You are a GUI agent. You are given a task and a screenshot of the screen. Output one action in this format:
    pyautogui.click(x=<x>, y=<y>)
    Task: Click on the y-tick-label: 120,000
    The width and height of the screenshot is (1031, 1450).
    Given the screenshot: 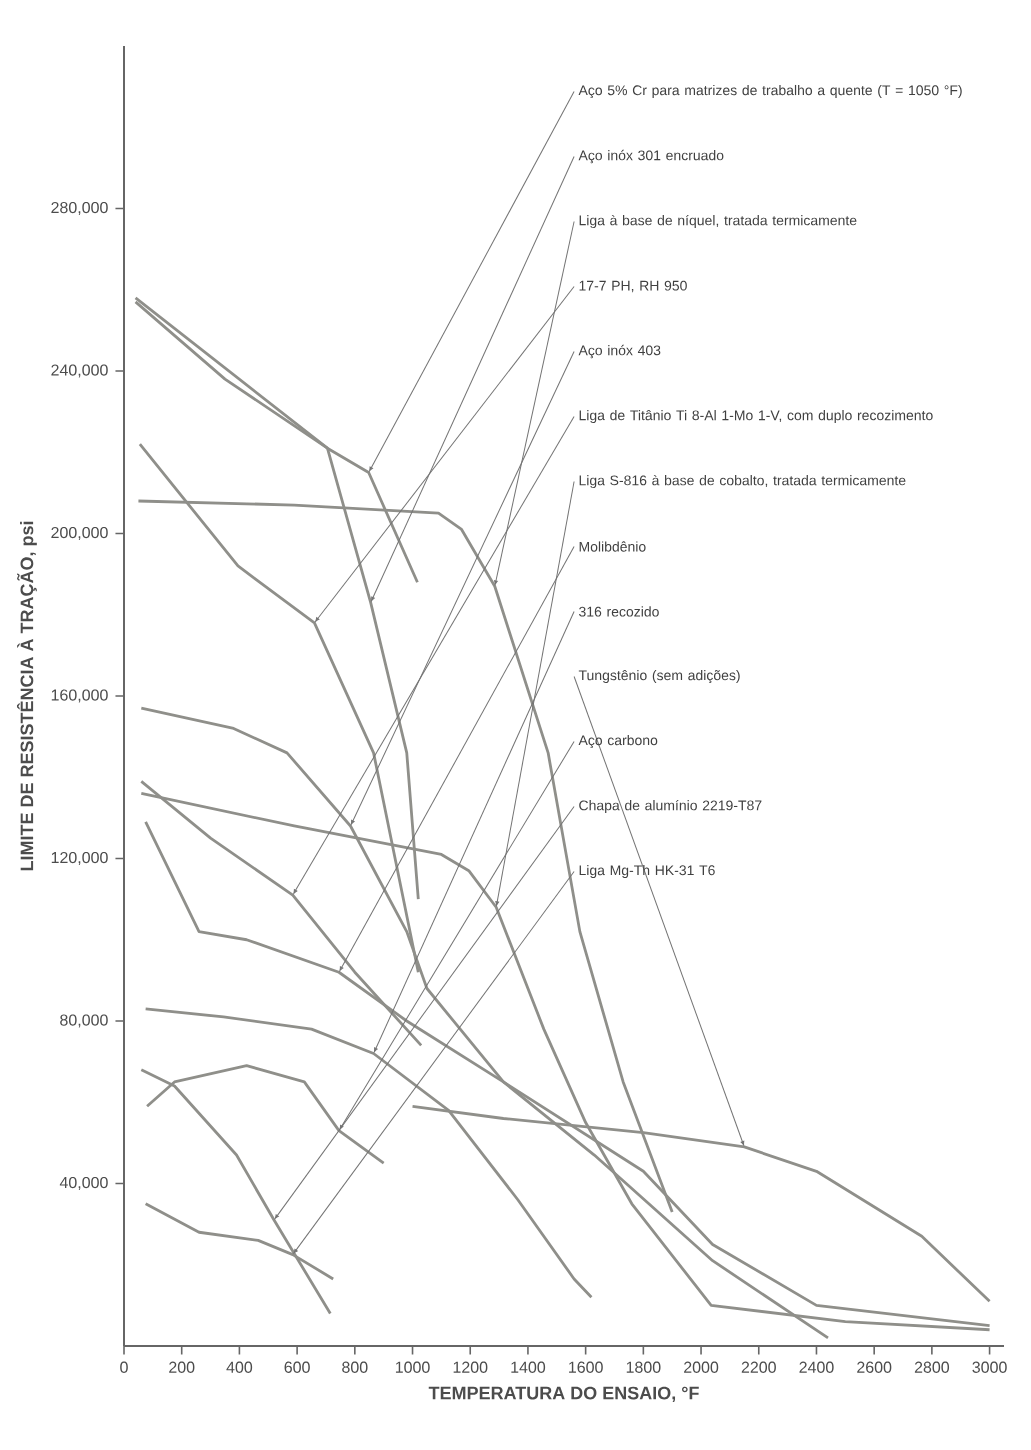 What is the action you would take?
    pyautogui.click(x=79, y=858)
    